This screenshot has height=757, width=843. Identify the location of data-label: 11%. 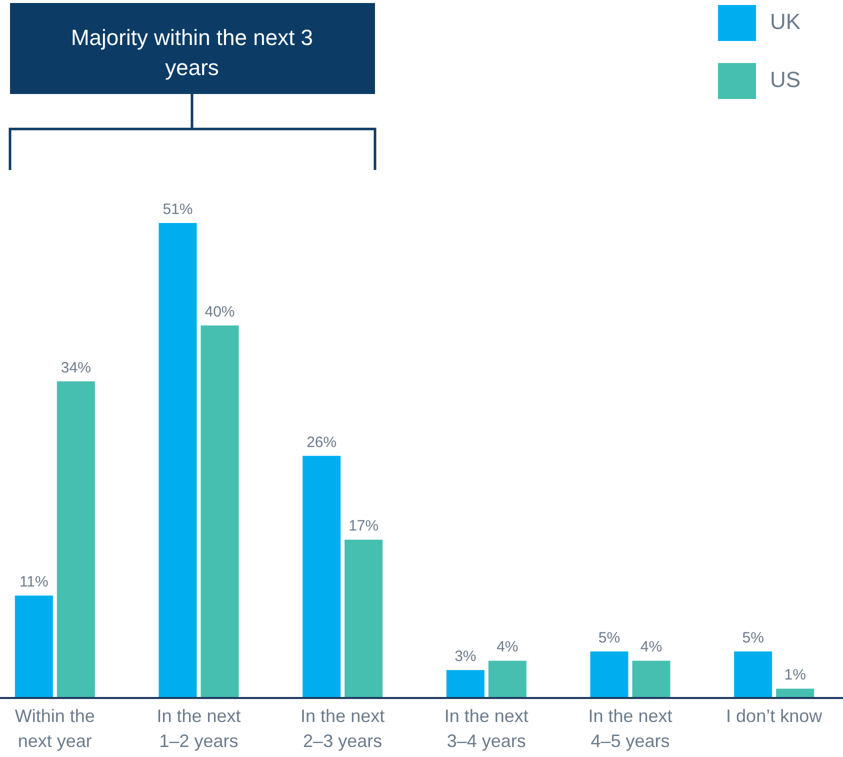
(33, 582).